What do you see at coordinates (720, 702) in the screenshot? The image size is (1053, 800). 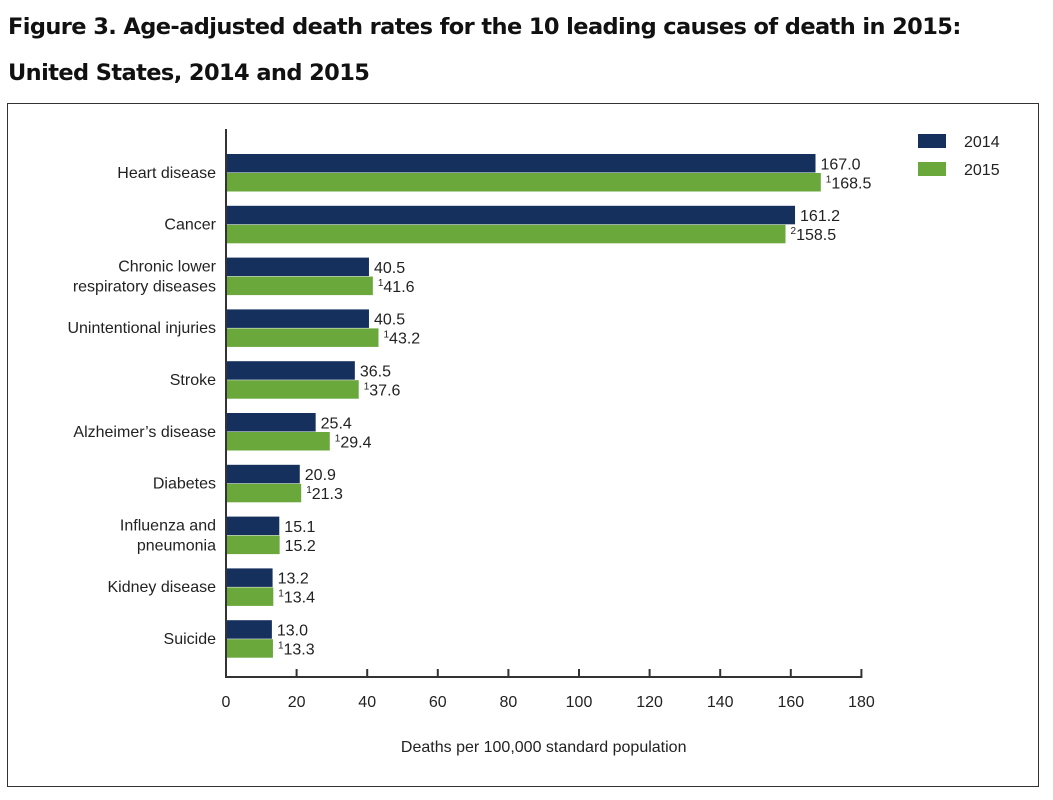 I see `x-tick-label: 140` at bounding box center [720, 702].